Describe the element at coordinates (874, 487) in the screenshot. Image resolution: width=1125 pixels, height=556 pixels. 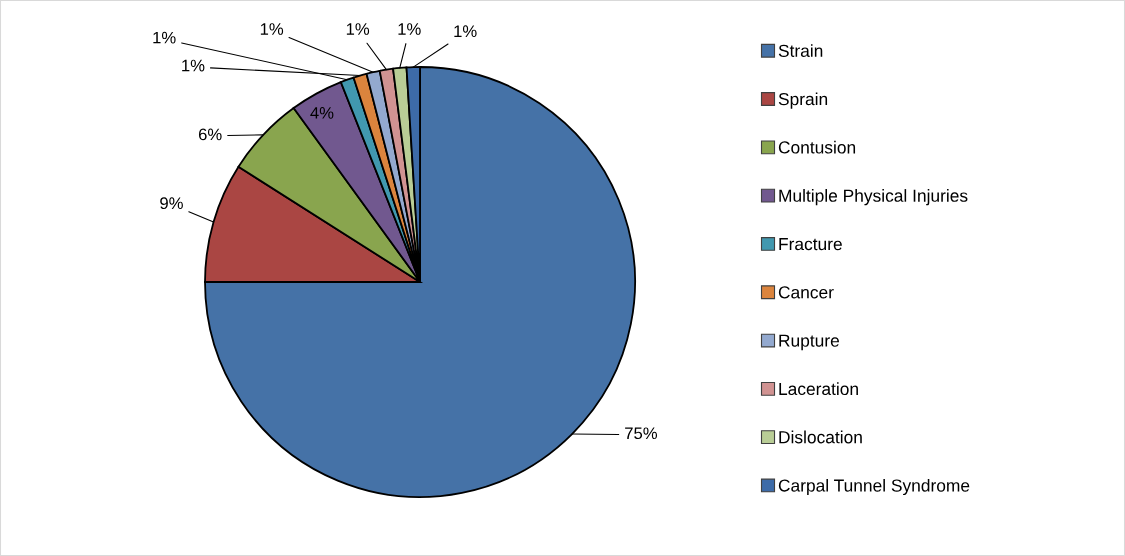
I see `legend-label: Carpal Tunnel Syndrome` at that location.